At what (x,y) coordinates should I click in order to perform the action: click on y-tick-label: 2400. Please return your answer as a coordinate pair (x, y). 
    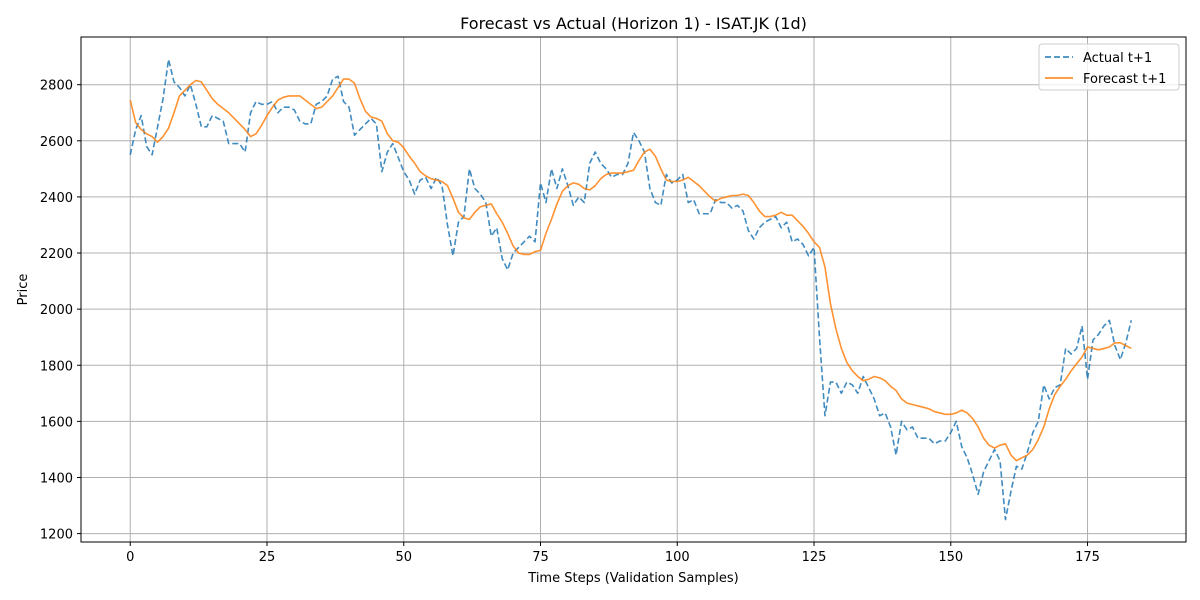
    Looking at the image, I should click on (56, 198).